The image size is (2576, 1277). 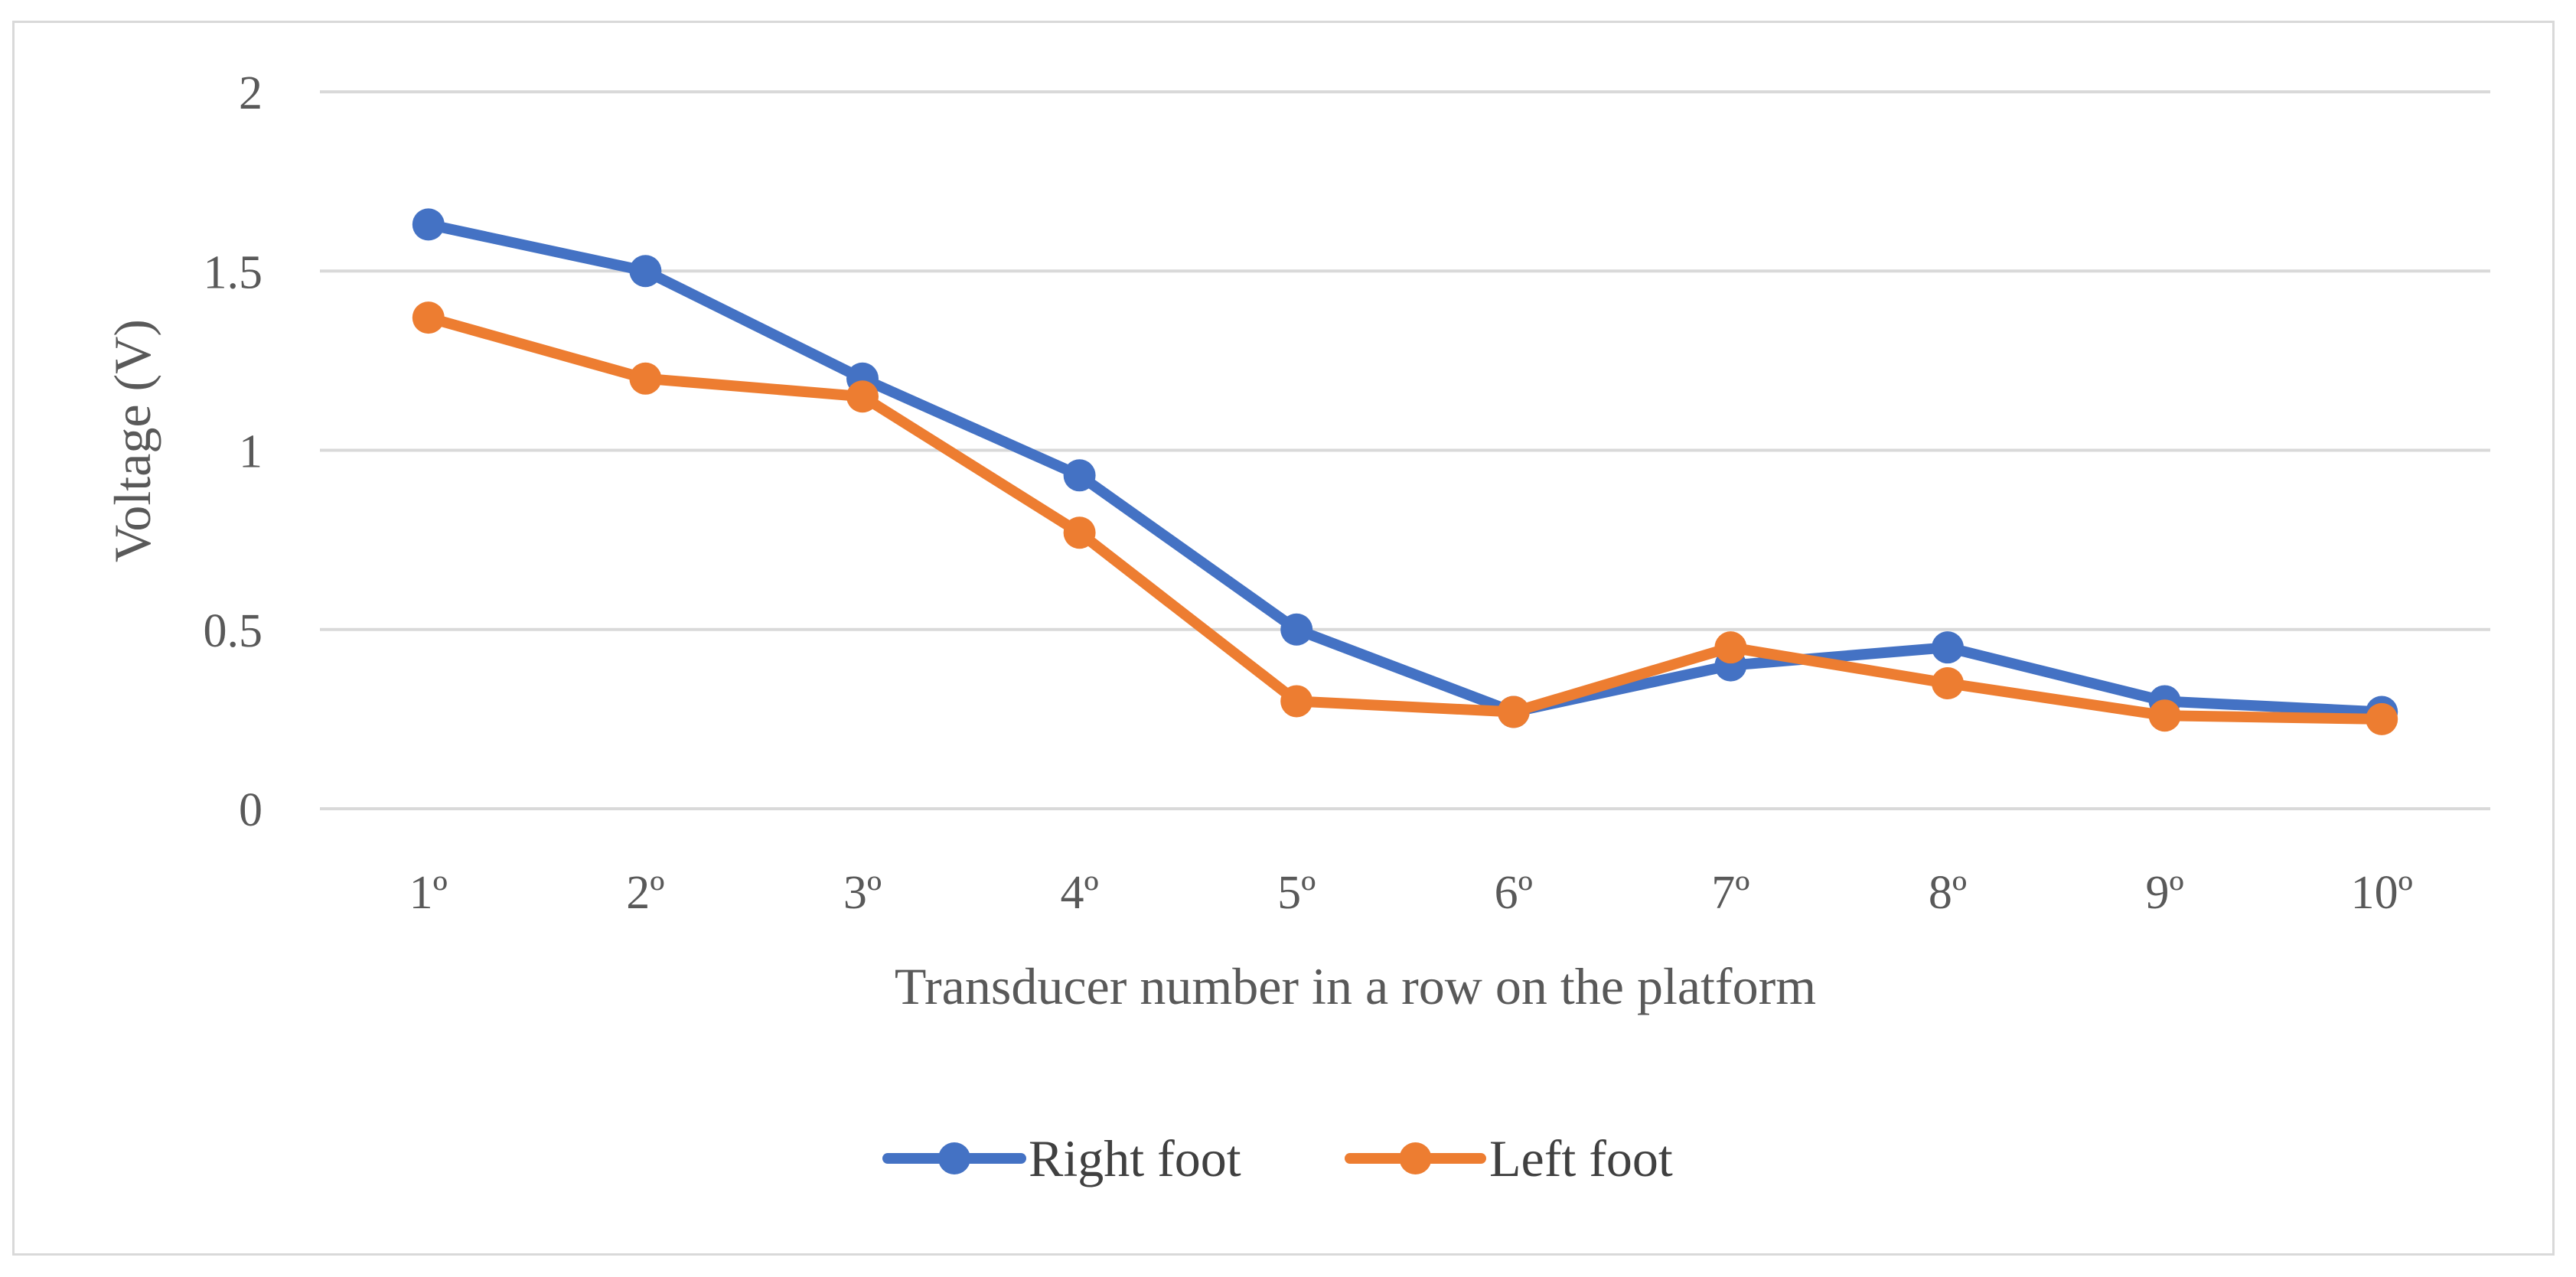 I want to click on y-tick-label: 0.5, so click(x=233, y=631).